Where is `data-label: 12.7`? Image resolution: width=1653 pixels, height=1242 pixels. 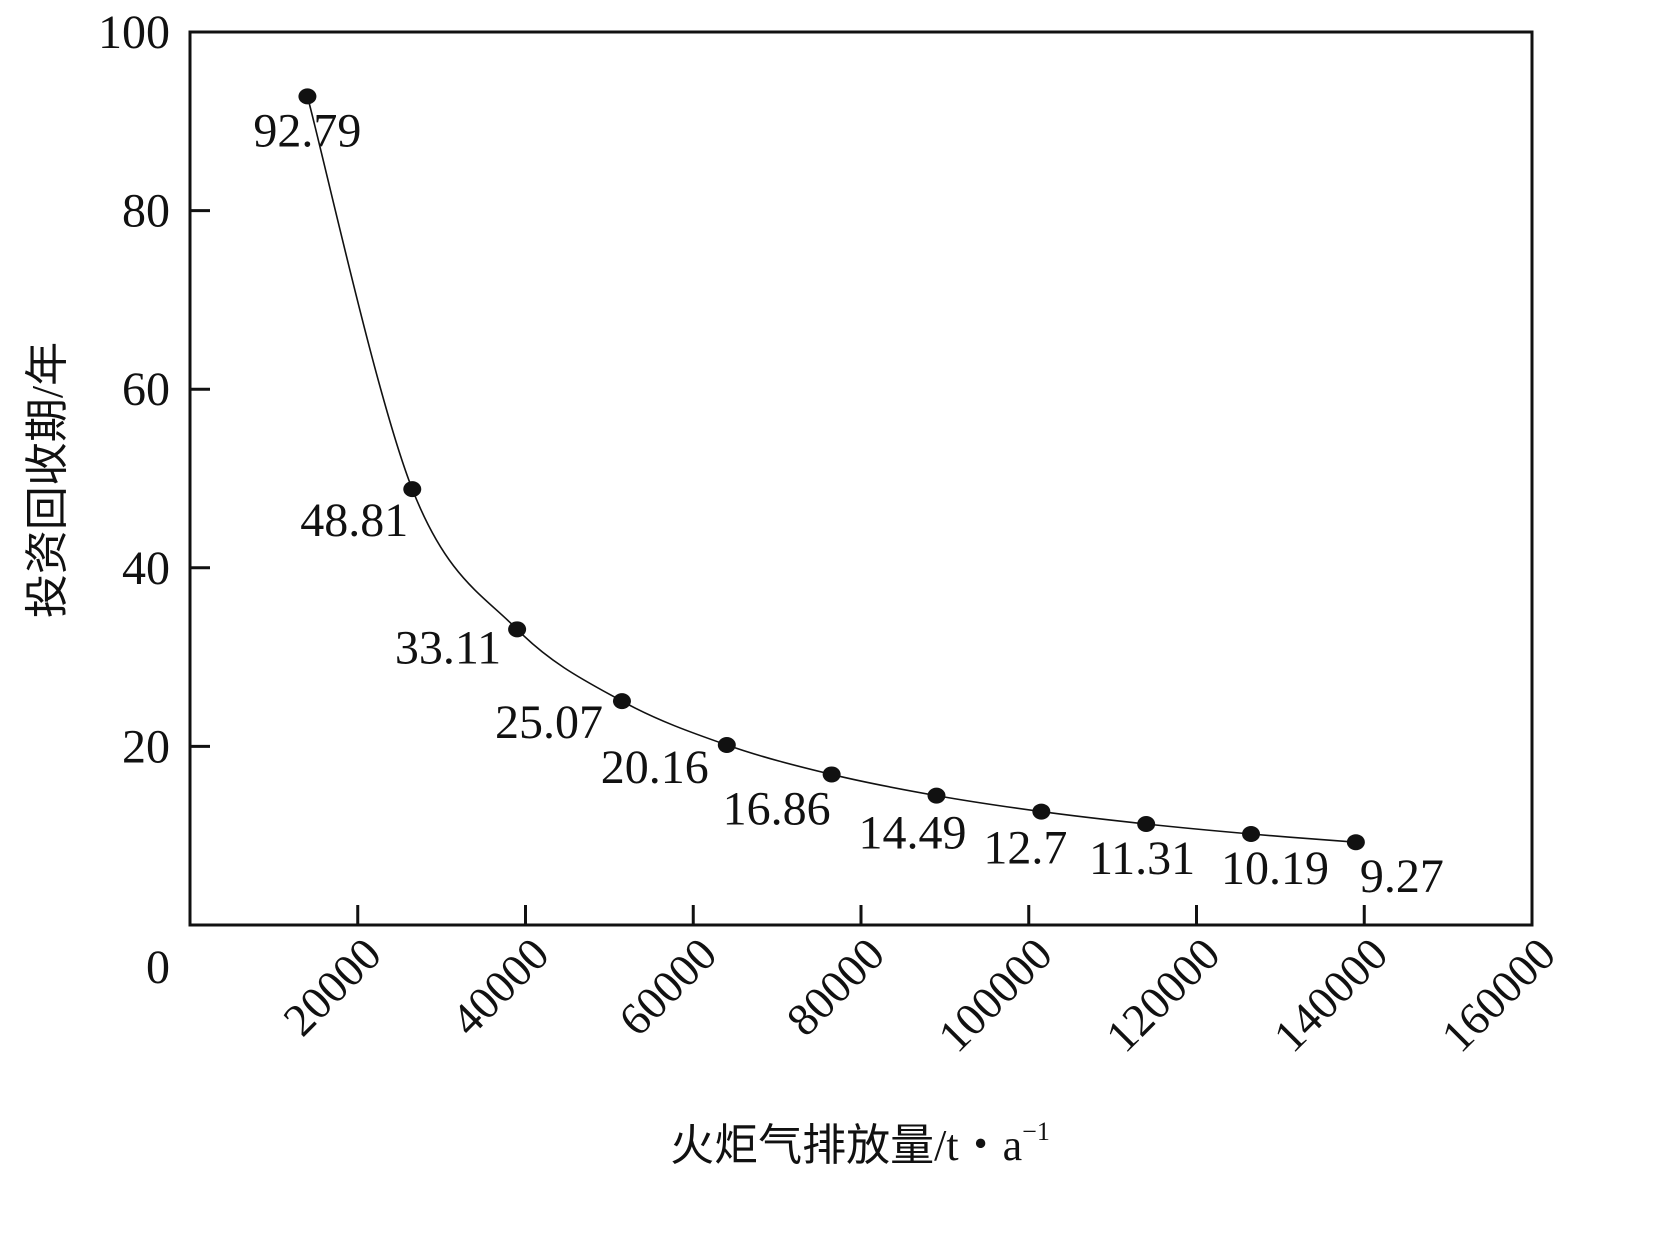
data-label: 12.7 is located at coordinates (1025, 848).